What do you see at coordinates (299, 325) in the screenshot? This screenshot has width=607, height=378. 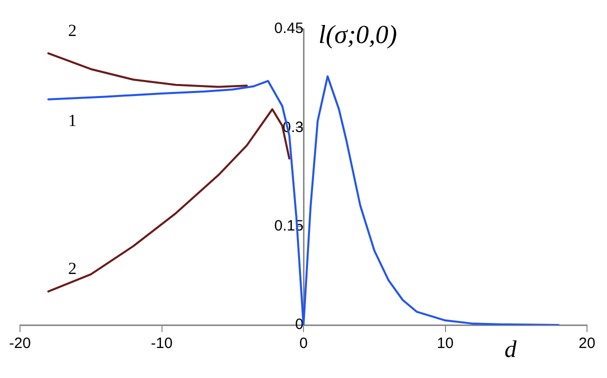 I see `y-tick-label: 0` at bounding box center [299, 325].